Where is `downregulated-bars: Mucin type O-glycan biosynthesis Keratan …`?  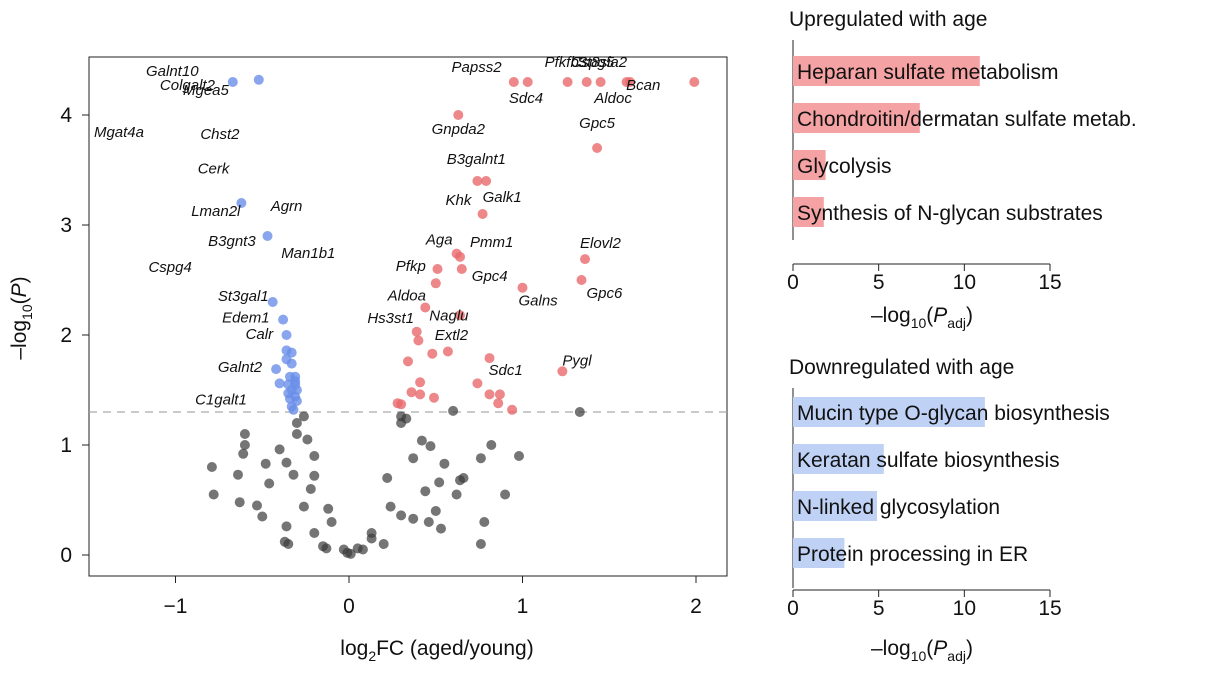
downregulated-bars: Mucin type O-glycan biosynthesis Keratan … is located at coordinates (951, 482).